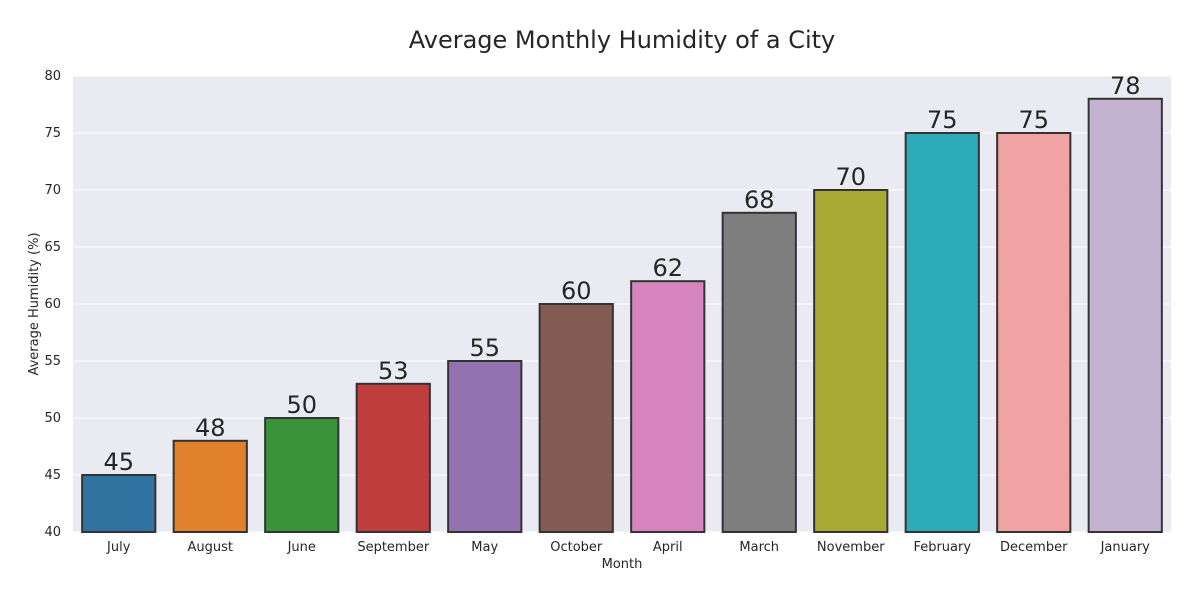 This screenshot has height=600, width=1200. What do you see at coordinates (119, 503) in the screenshot?
I see `bar-july` at bounding box center [119, 503].